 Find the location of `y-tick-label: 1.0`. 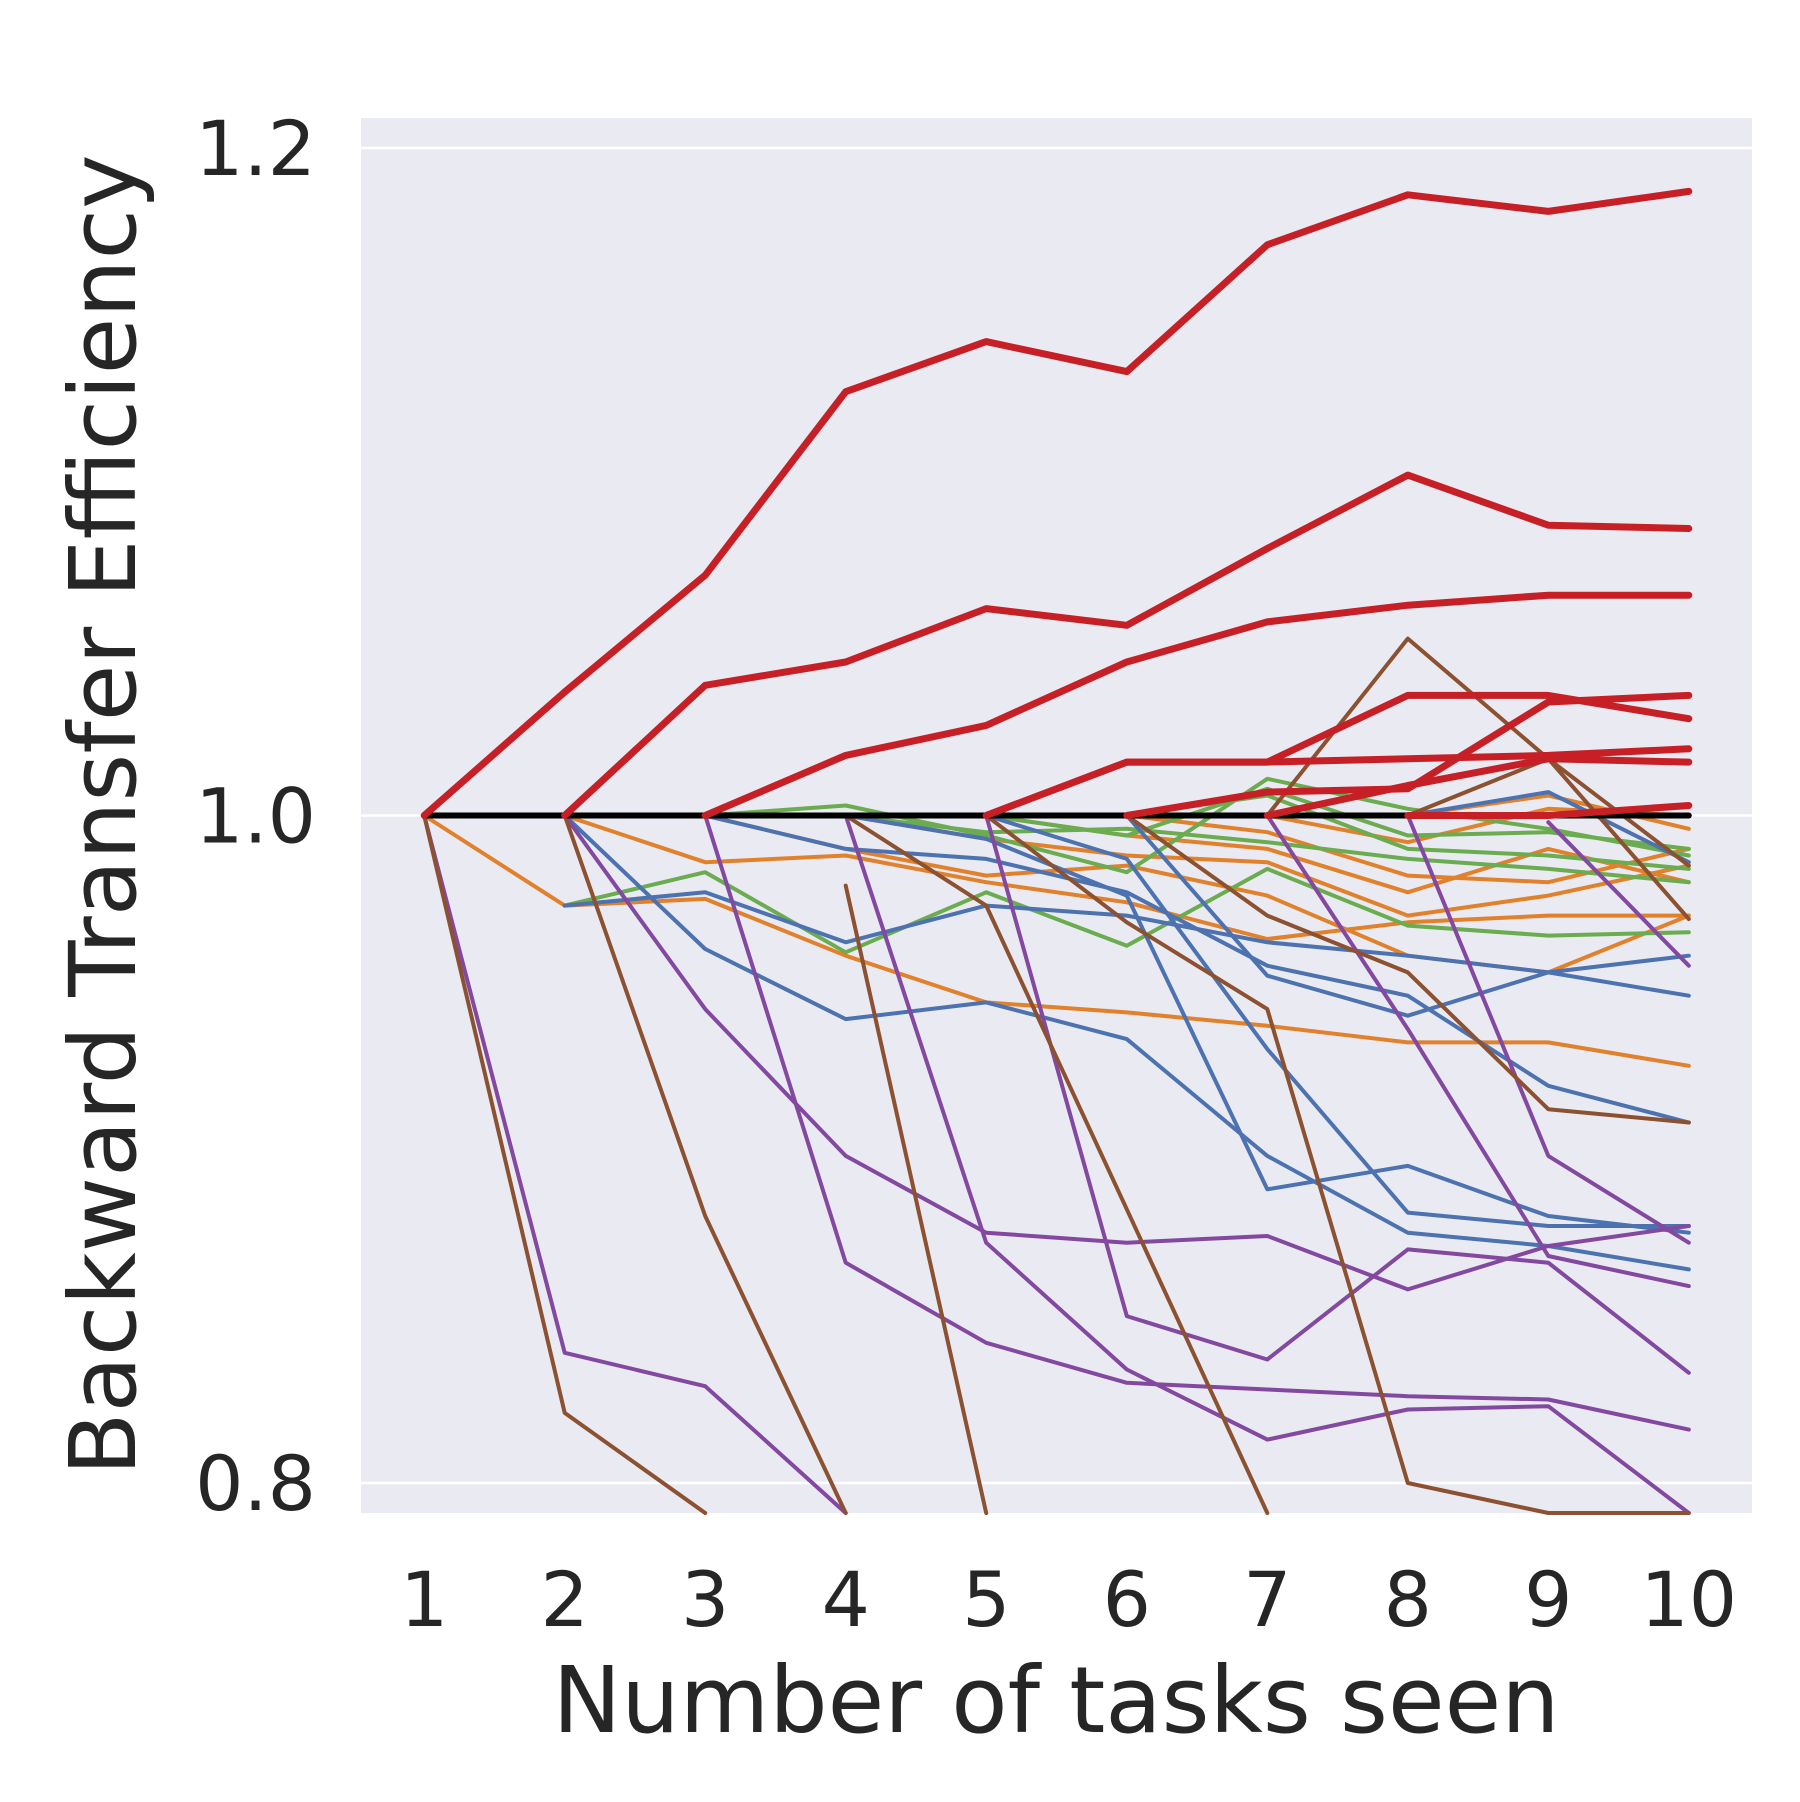

y-tick-label: 1.0 is located at coordinates (255, 816).